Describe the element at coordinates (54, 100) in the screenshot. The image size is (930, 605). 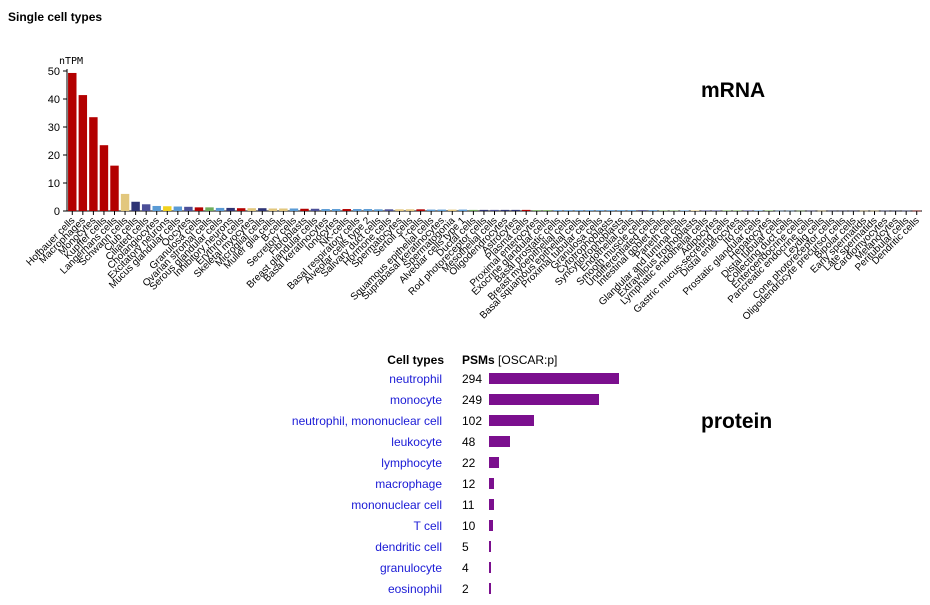
I see `y-tick-label: 40` at that location.